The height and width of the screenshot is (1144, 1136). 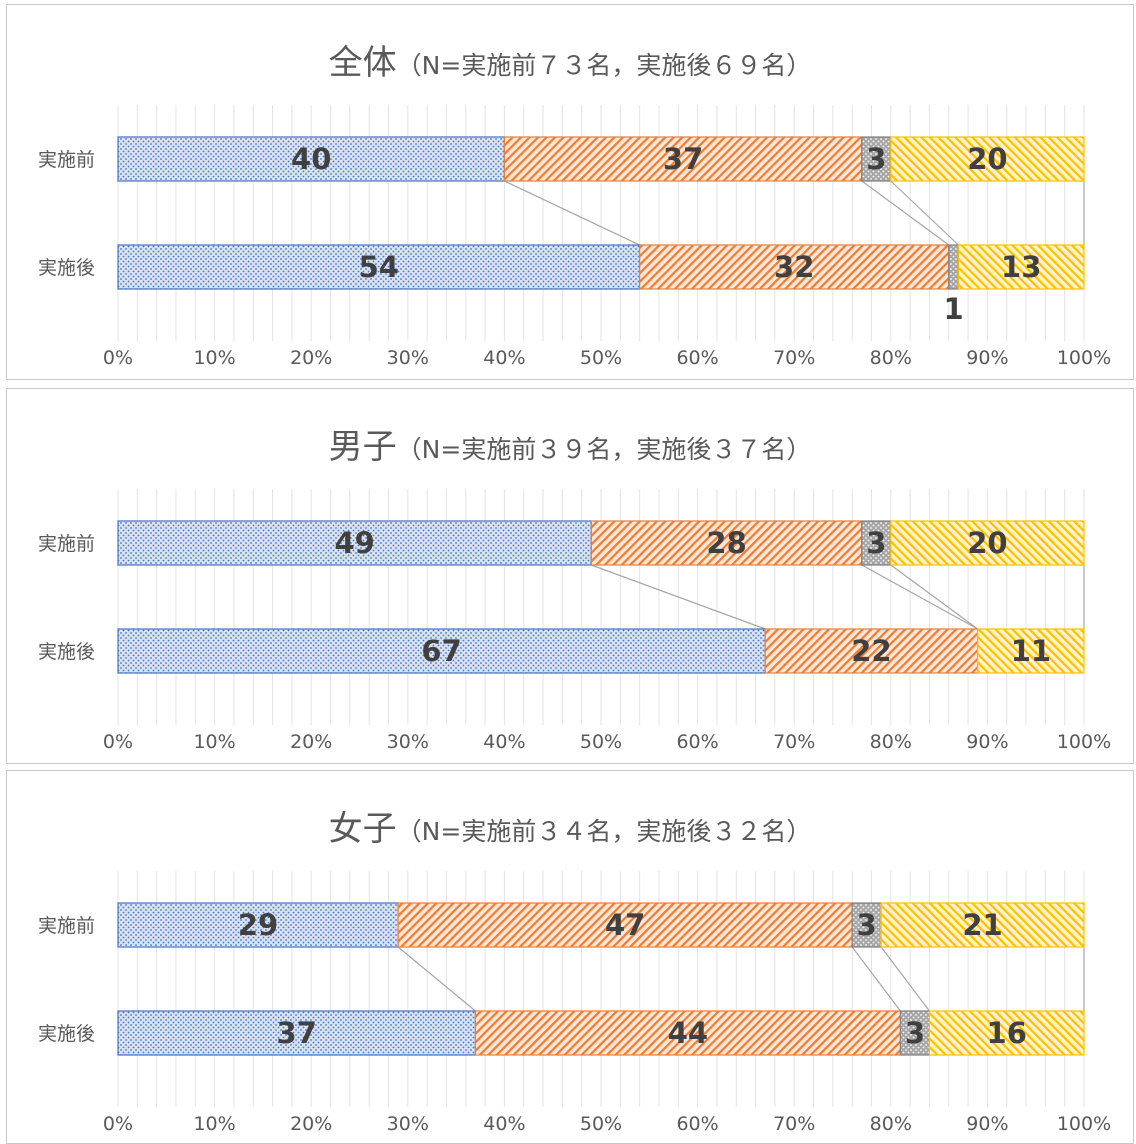 What do you see at coordinates (604, 65) in the screenshot?
I see `chart-title-sub: （N=実施前７３名，実施後６９名）` at bounding box center [604, 65].